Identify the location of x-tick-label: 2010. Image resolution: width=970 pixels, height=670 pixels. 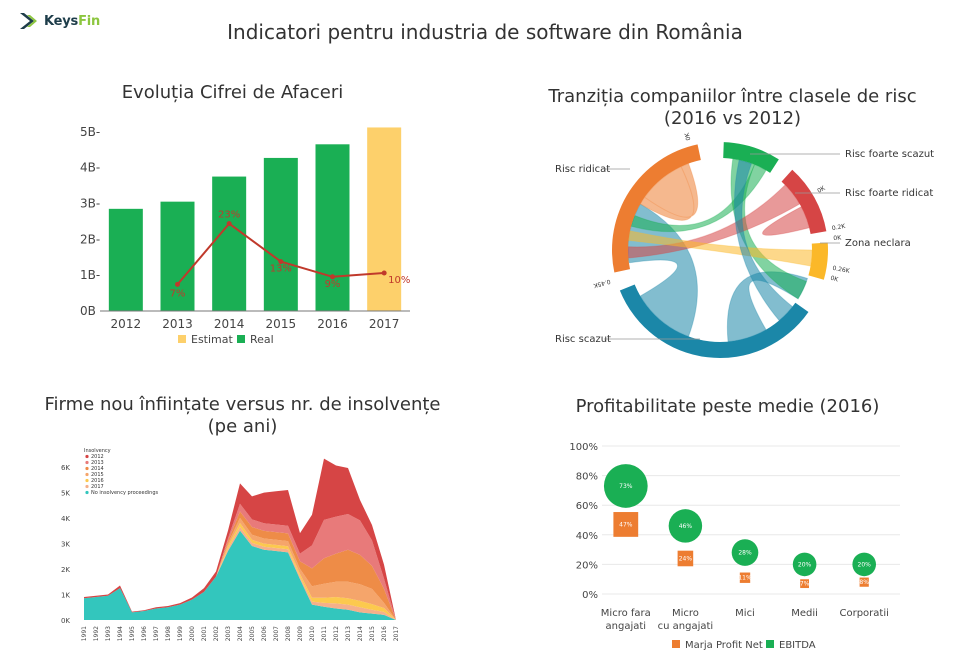
(312, 633).